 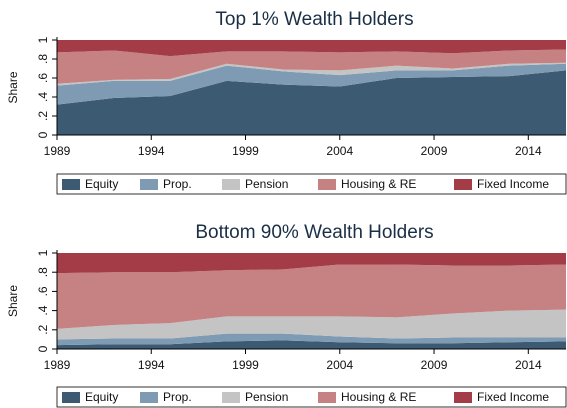 I want to click on chart-title: Bottom 90% Wealth Holders, so click(x=314, y=232).